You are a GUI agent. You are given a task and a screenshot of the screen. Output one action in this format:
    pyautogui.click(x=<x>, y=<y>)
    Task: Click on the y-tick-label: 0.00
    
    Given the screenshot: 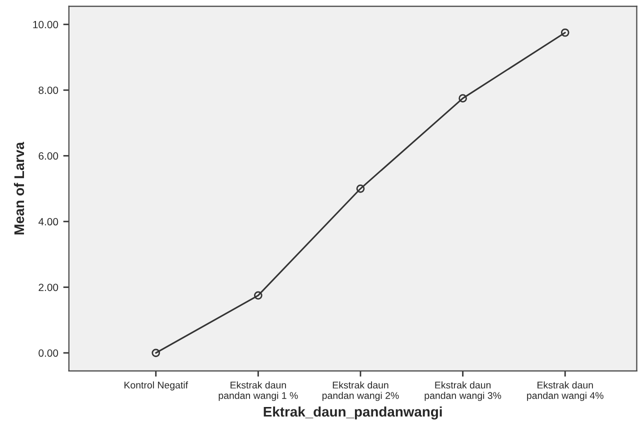 What is the action you would take?
    pyautogui.click(x=48, y=353)
    